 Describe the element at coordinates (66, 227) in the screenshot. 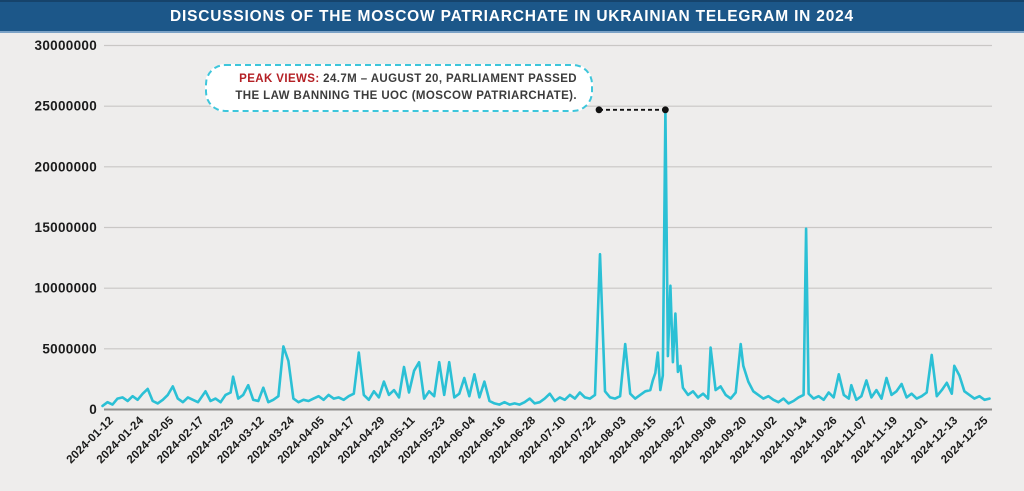

I see `y-axis-tick-label: 15000000` at that location.